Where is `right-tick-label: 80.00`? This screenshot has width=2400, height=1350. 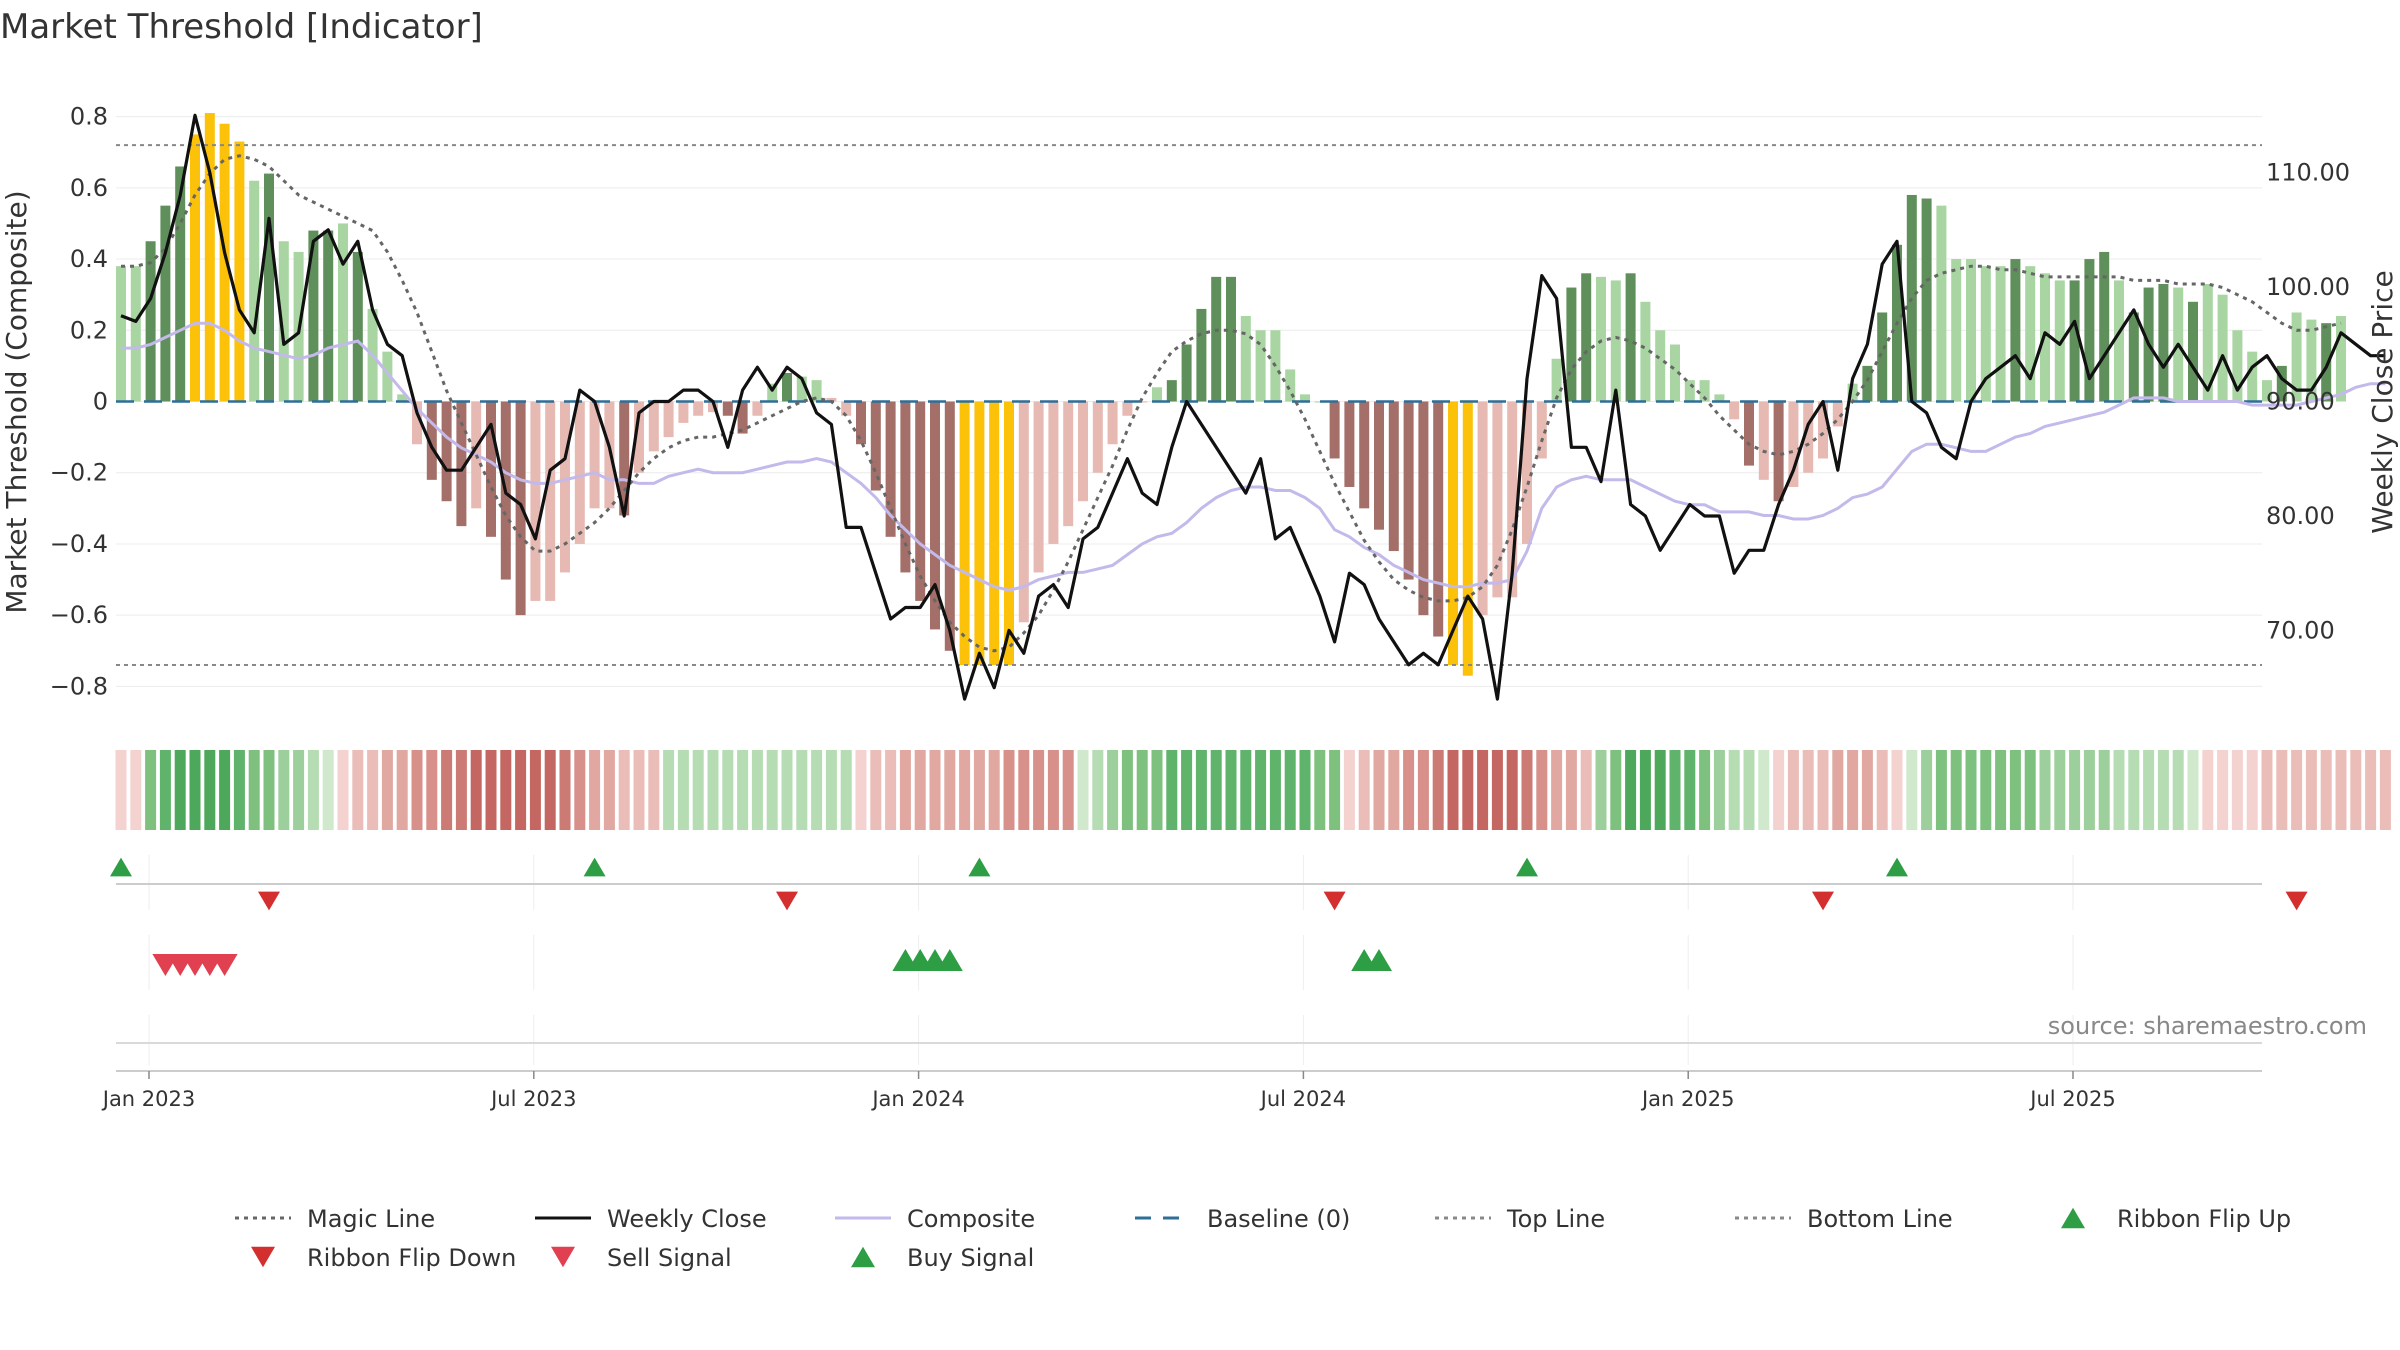 right-tick-label: 80.00 is located at coordinates (2300, 516).